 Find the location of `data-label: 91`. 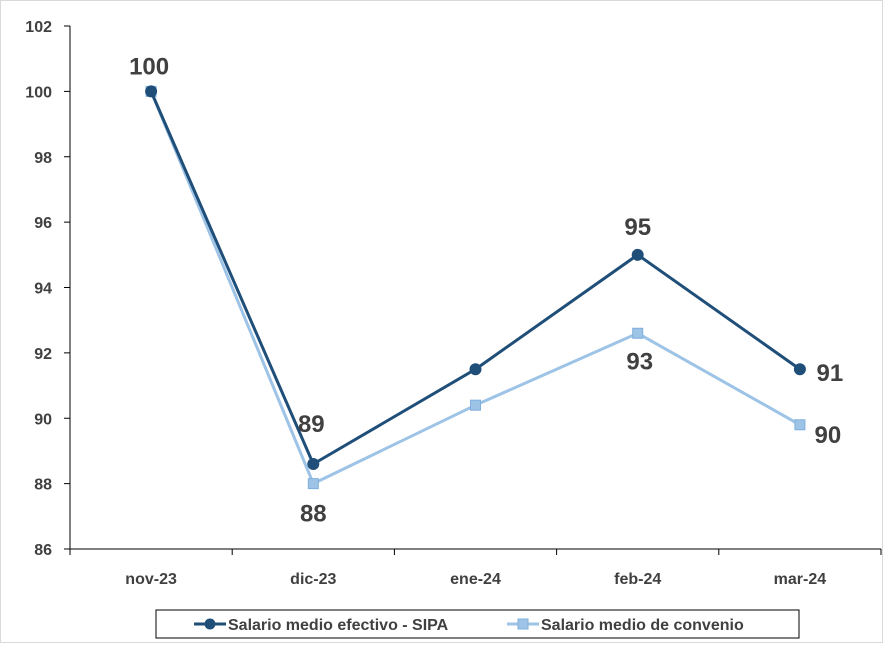

data-label: 91 is located at coordinates (830, 373).